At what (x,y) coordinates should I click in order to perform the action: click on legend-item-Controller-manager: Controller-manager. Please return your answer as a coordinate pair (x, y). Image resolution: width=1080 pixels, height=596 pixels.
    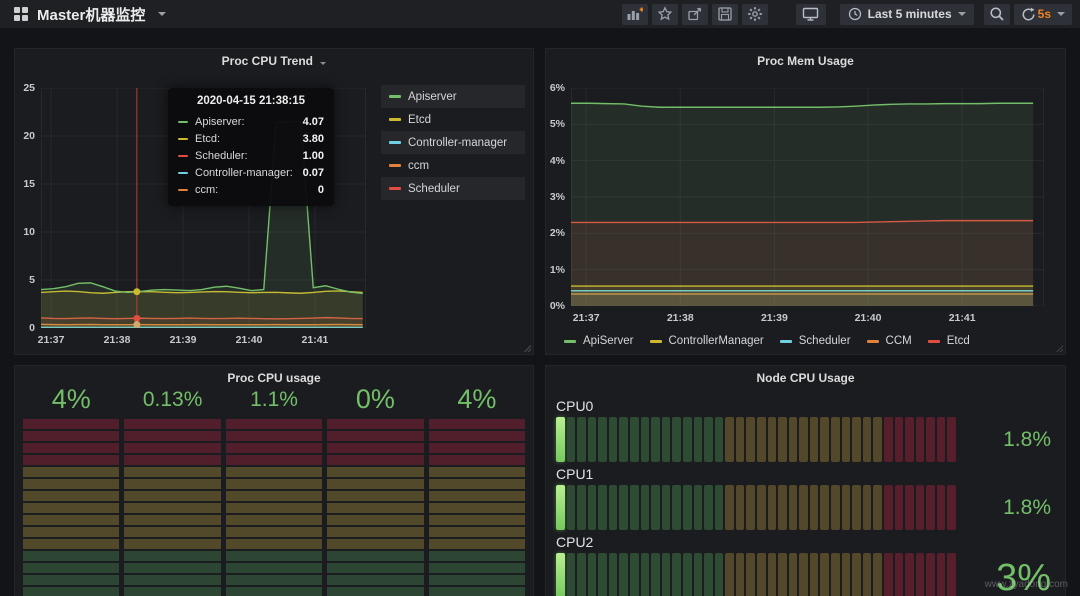
    Looking at the image, I should click on (453, 142).